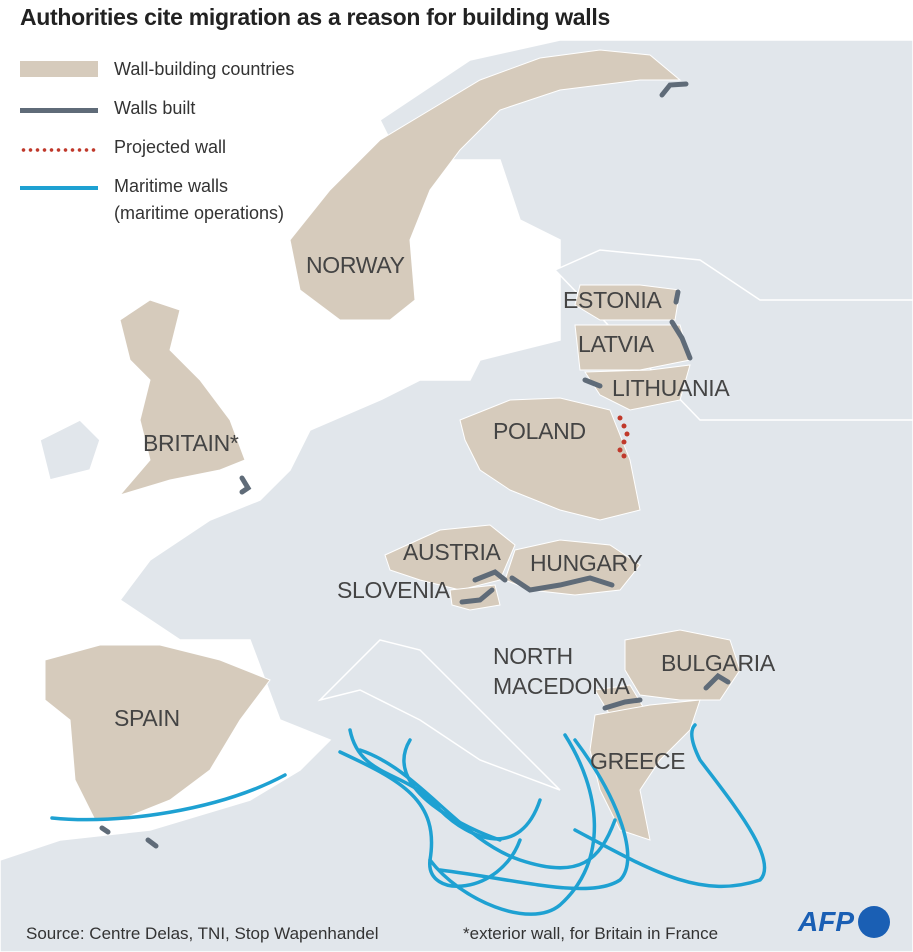 This screenshot has width=913, height=952. Describe the element at coordinates (171, 186) in the screenshot. I see `legend-label: Maritime walls` at that location.